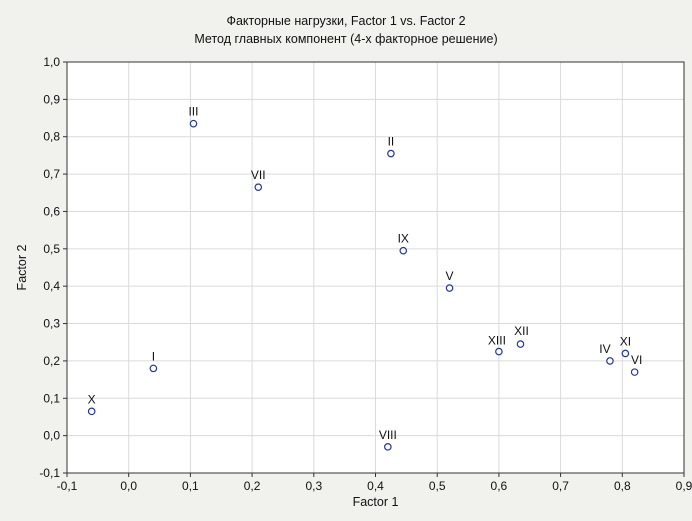  I want to click on y-tick-label: 0,7, so click(51, 174).